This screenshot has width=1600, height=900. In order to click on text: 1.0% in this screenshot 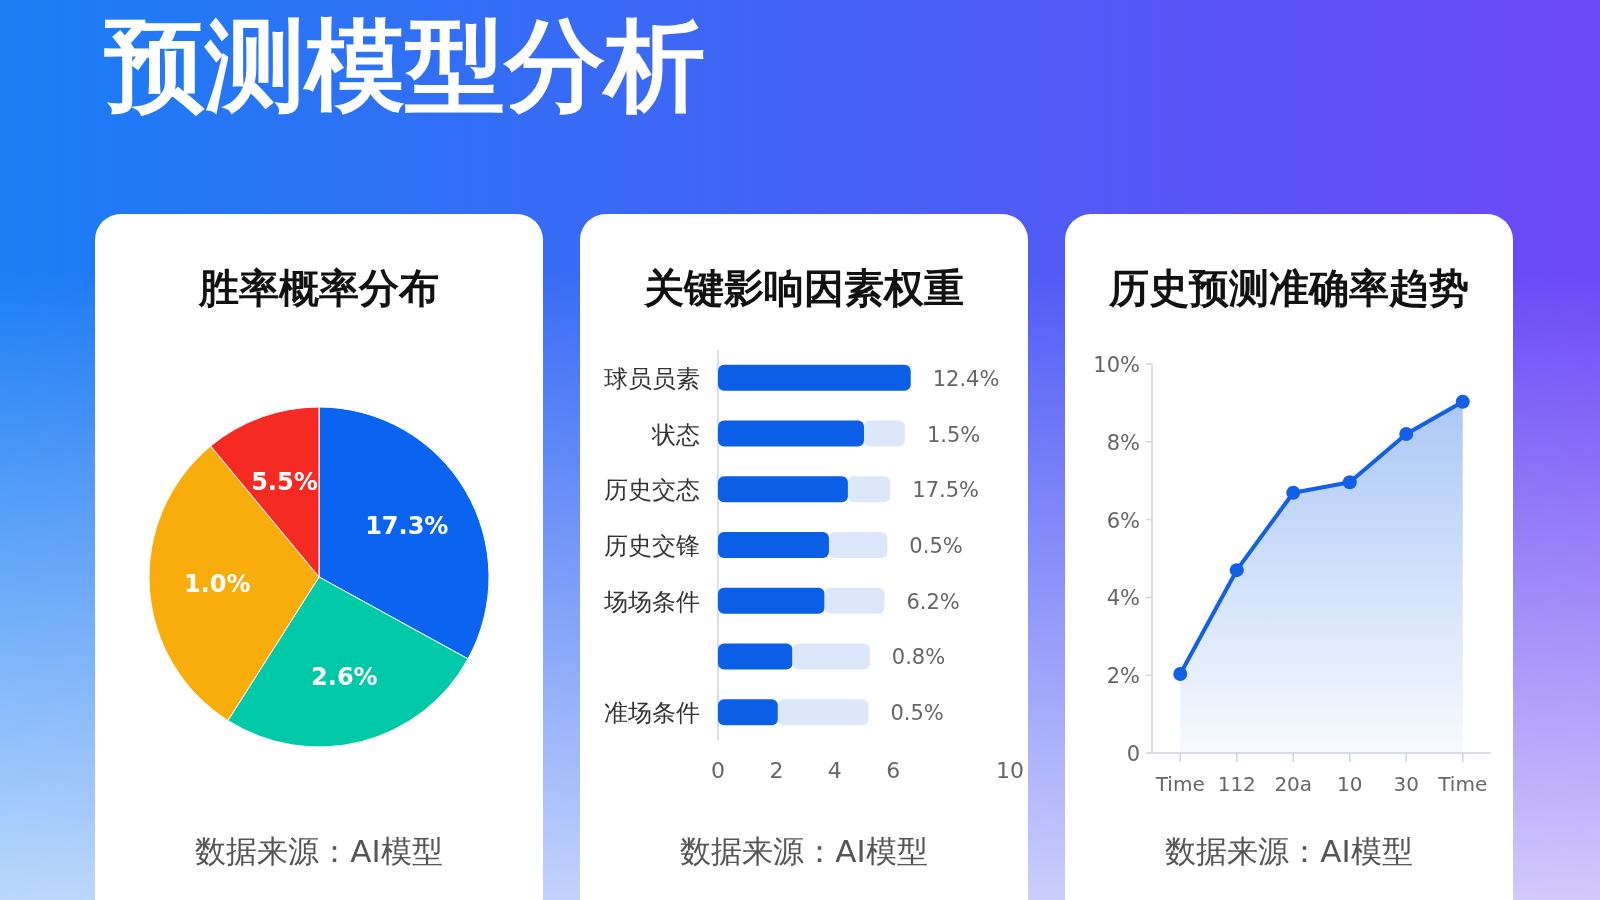, I will do `click(217, 584)`.